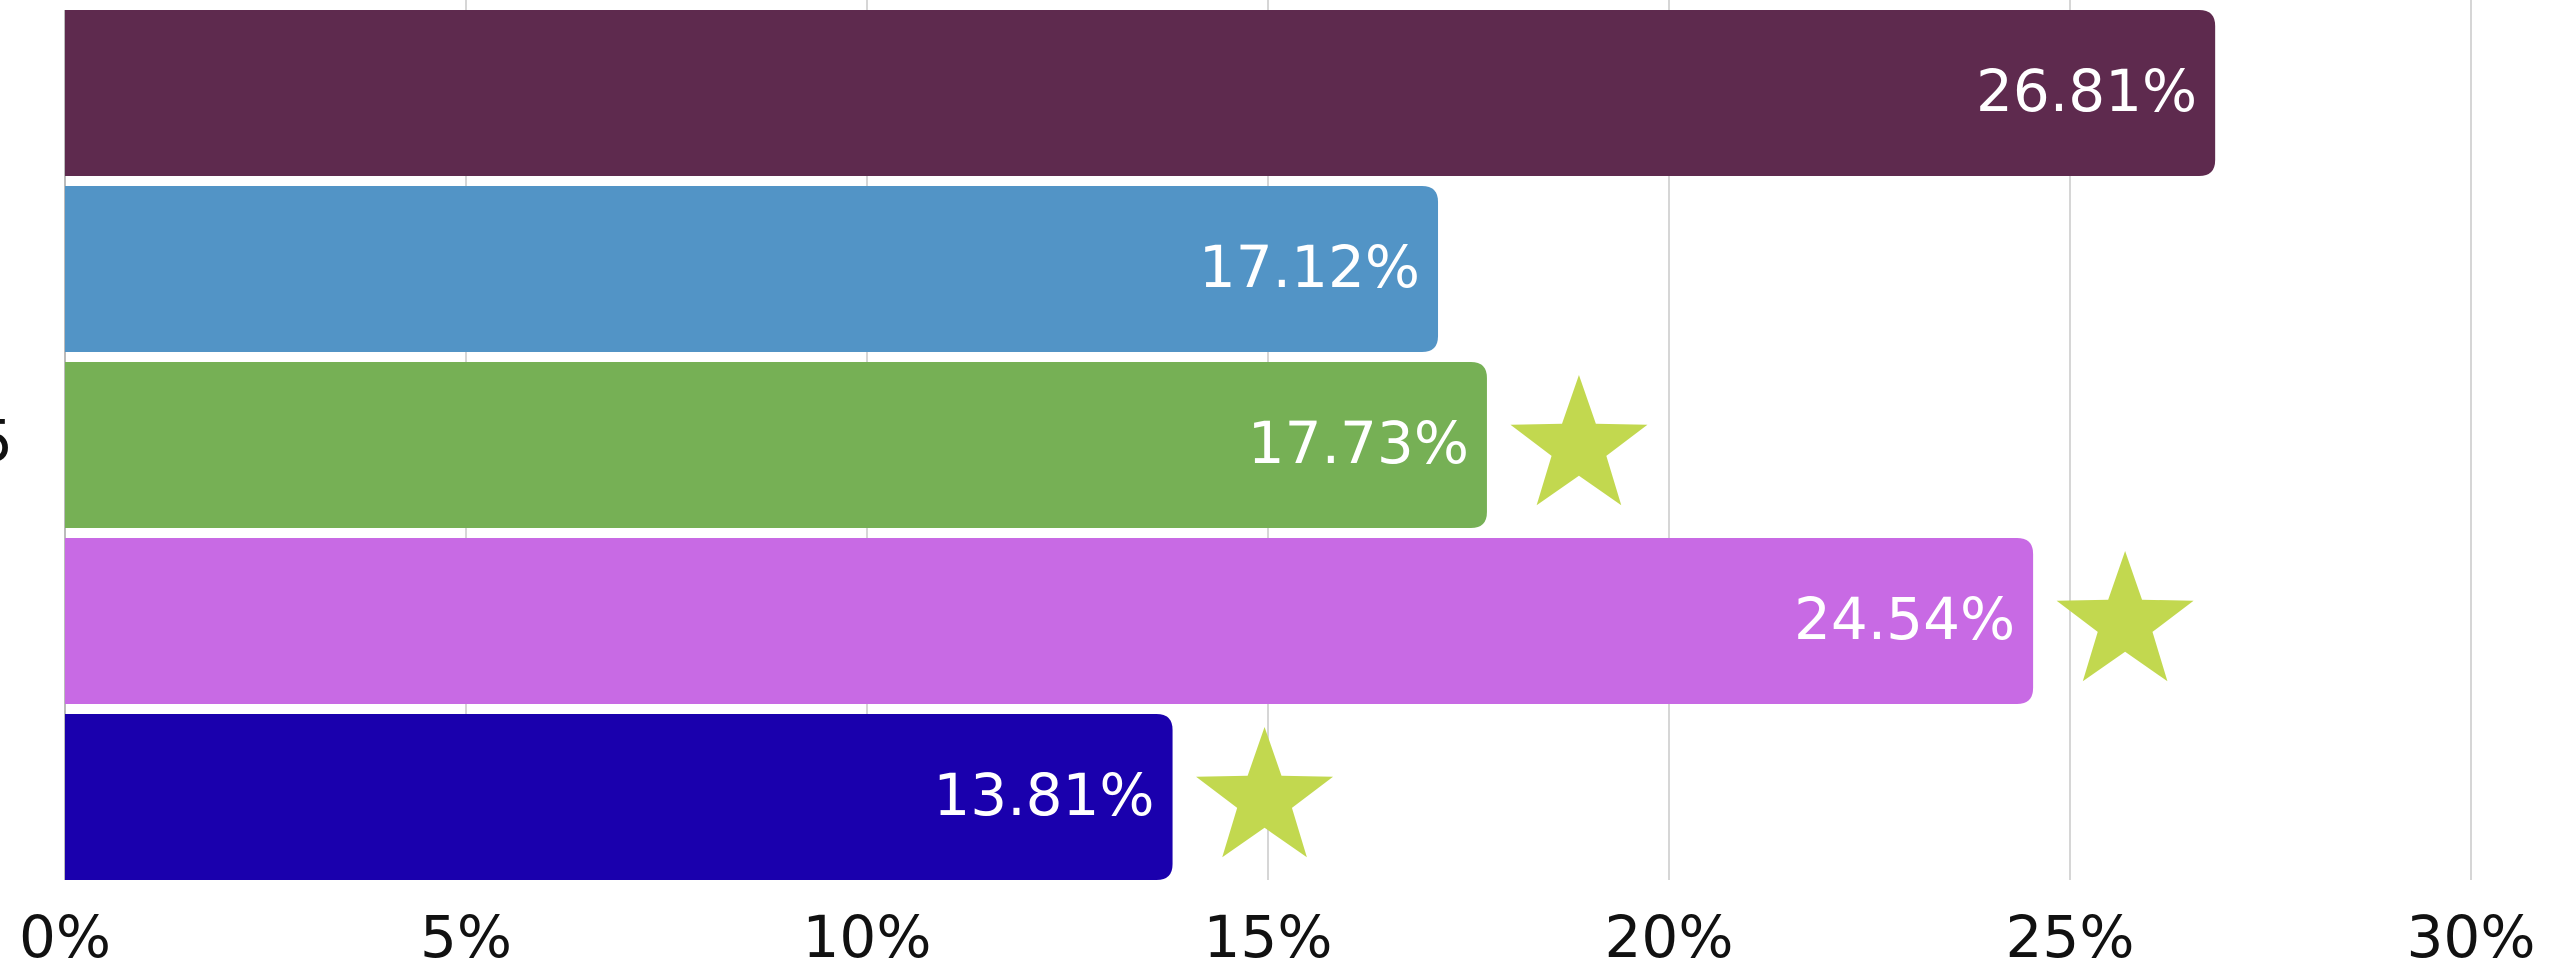  I want to click on value-label: 26.81%, so click(2086, 91).